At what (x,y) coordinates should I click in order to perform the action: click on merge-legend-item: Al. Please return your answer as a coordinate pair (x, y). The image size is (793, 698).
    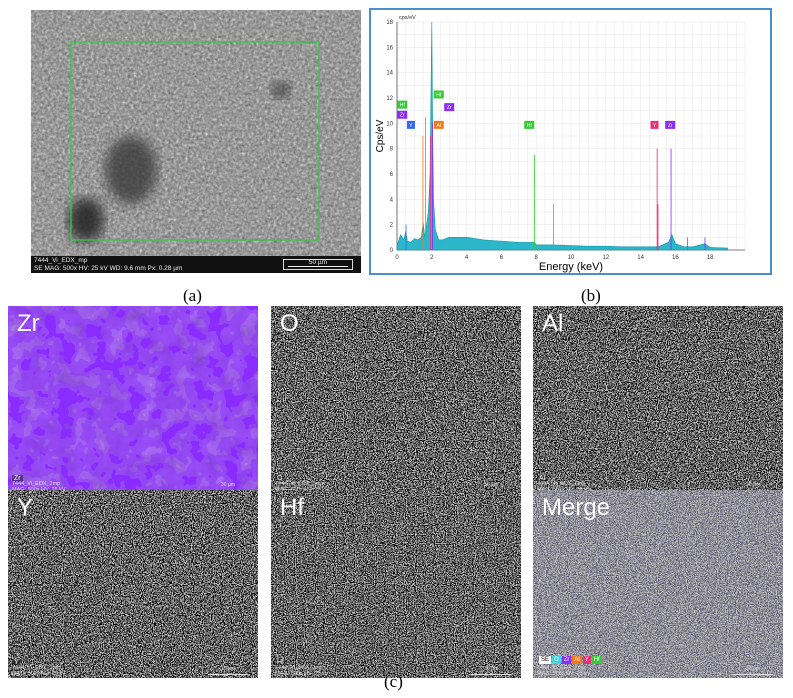
    Looking at the image, I should click on (577, 660).